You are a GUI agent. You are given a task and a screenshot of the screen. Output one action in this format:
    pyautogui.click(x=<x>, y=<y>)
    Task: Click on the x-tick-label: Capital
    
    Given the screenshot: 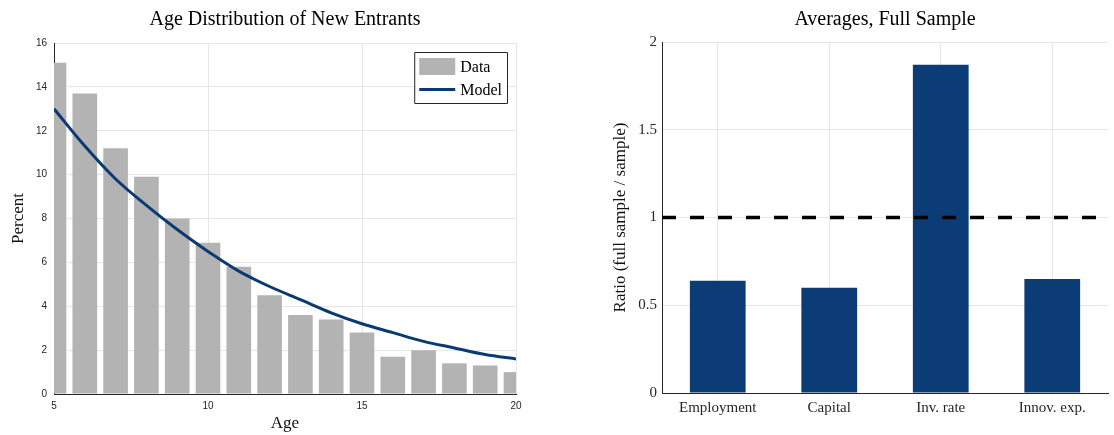 What is the action you would take?
    pyautogui.click(x=829, y=406)
    